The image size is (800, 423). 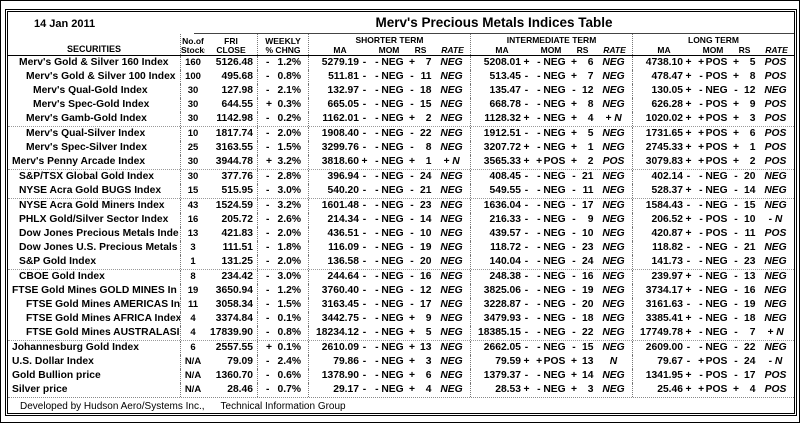 What do you see at coordinates (58, 261) in the screenshot?
I see `security-name: S&P Gold Index` at bounding box center [58, 261].